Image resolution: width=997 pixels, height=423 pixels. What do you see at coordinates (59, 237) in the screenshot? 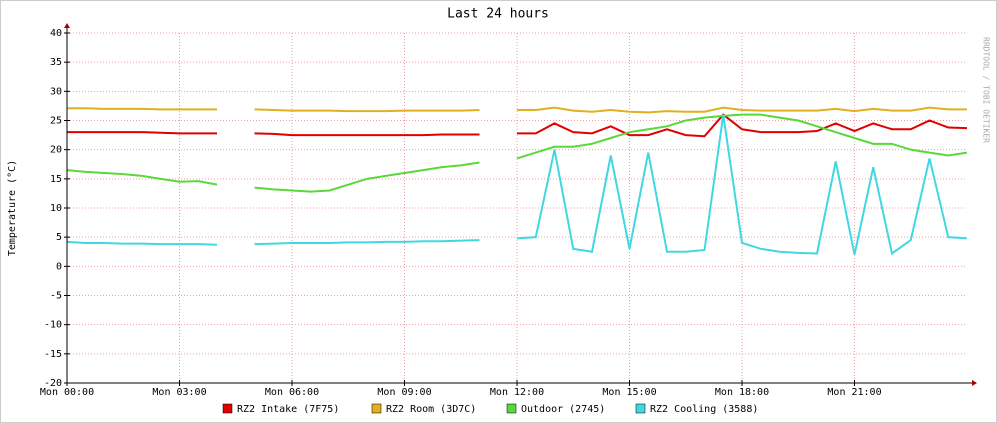
I see `y-tick-label: 5` at bounding box center [59, 237].